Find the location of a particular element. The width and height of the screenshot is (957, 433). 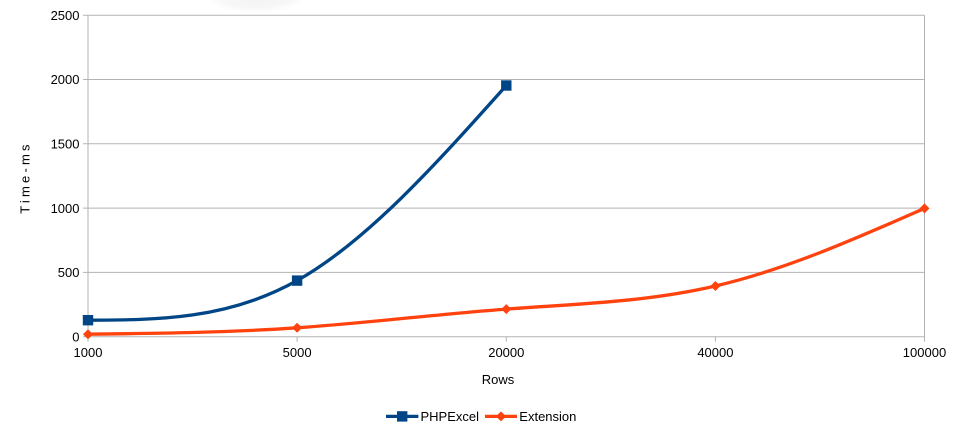

svg-text: 500 is located at coordinates (69, 272).